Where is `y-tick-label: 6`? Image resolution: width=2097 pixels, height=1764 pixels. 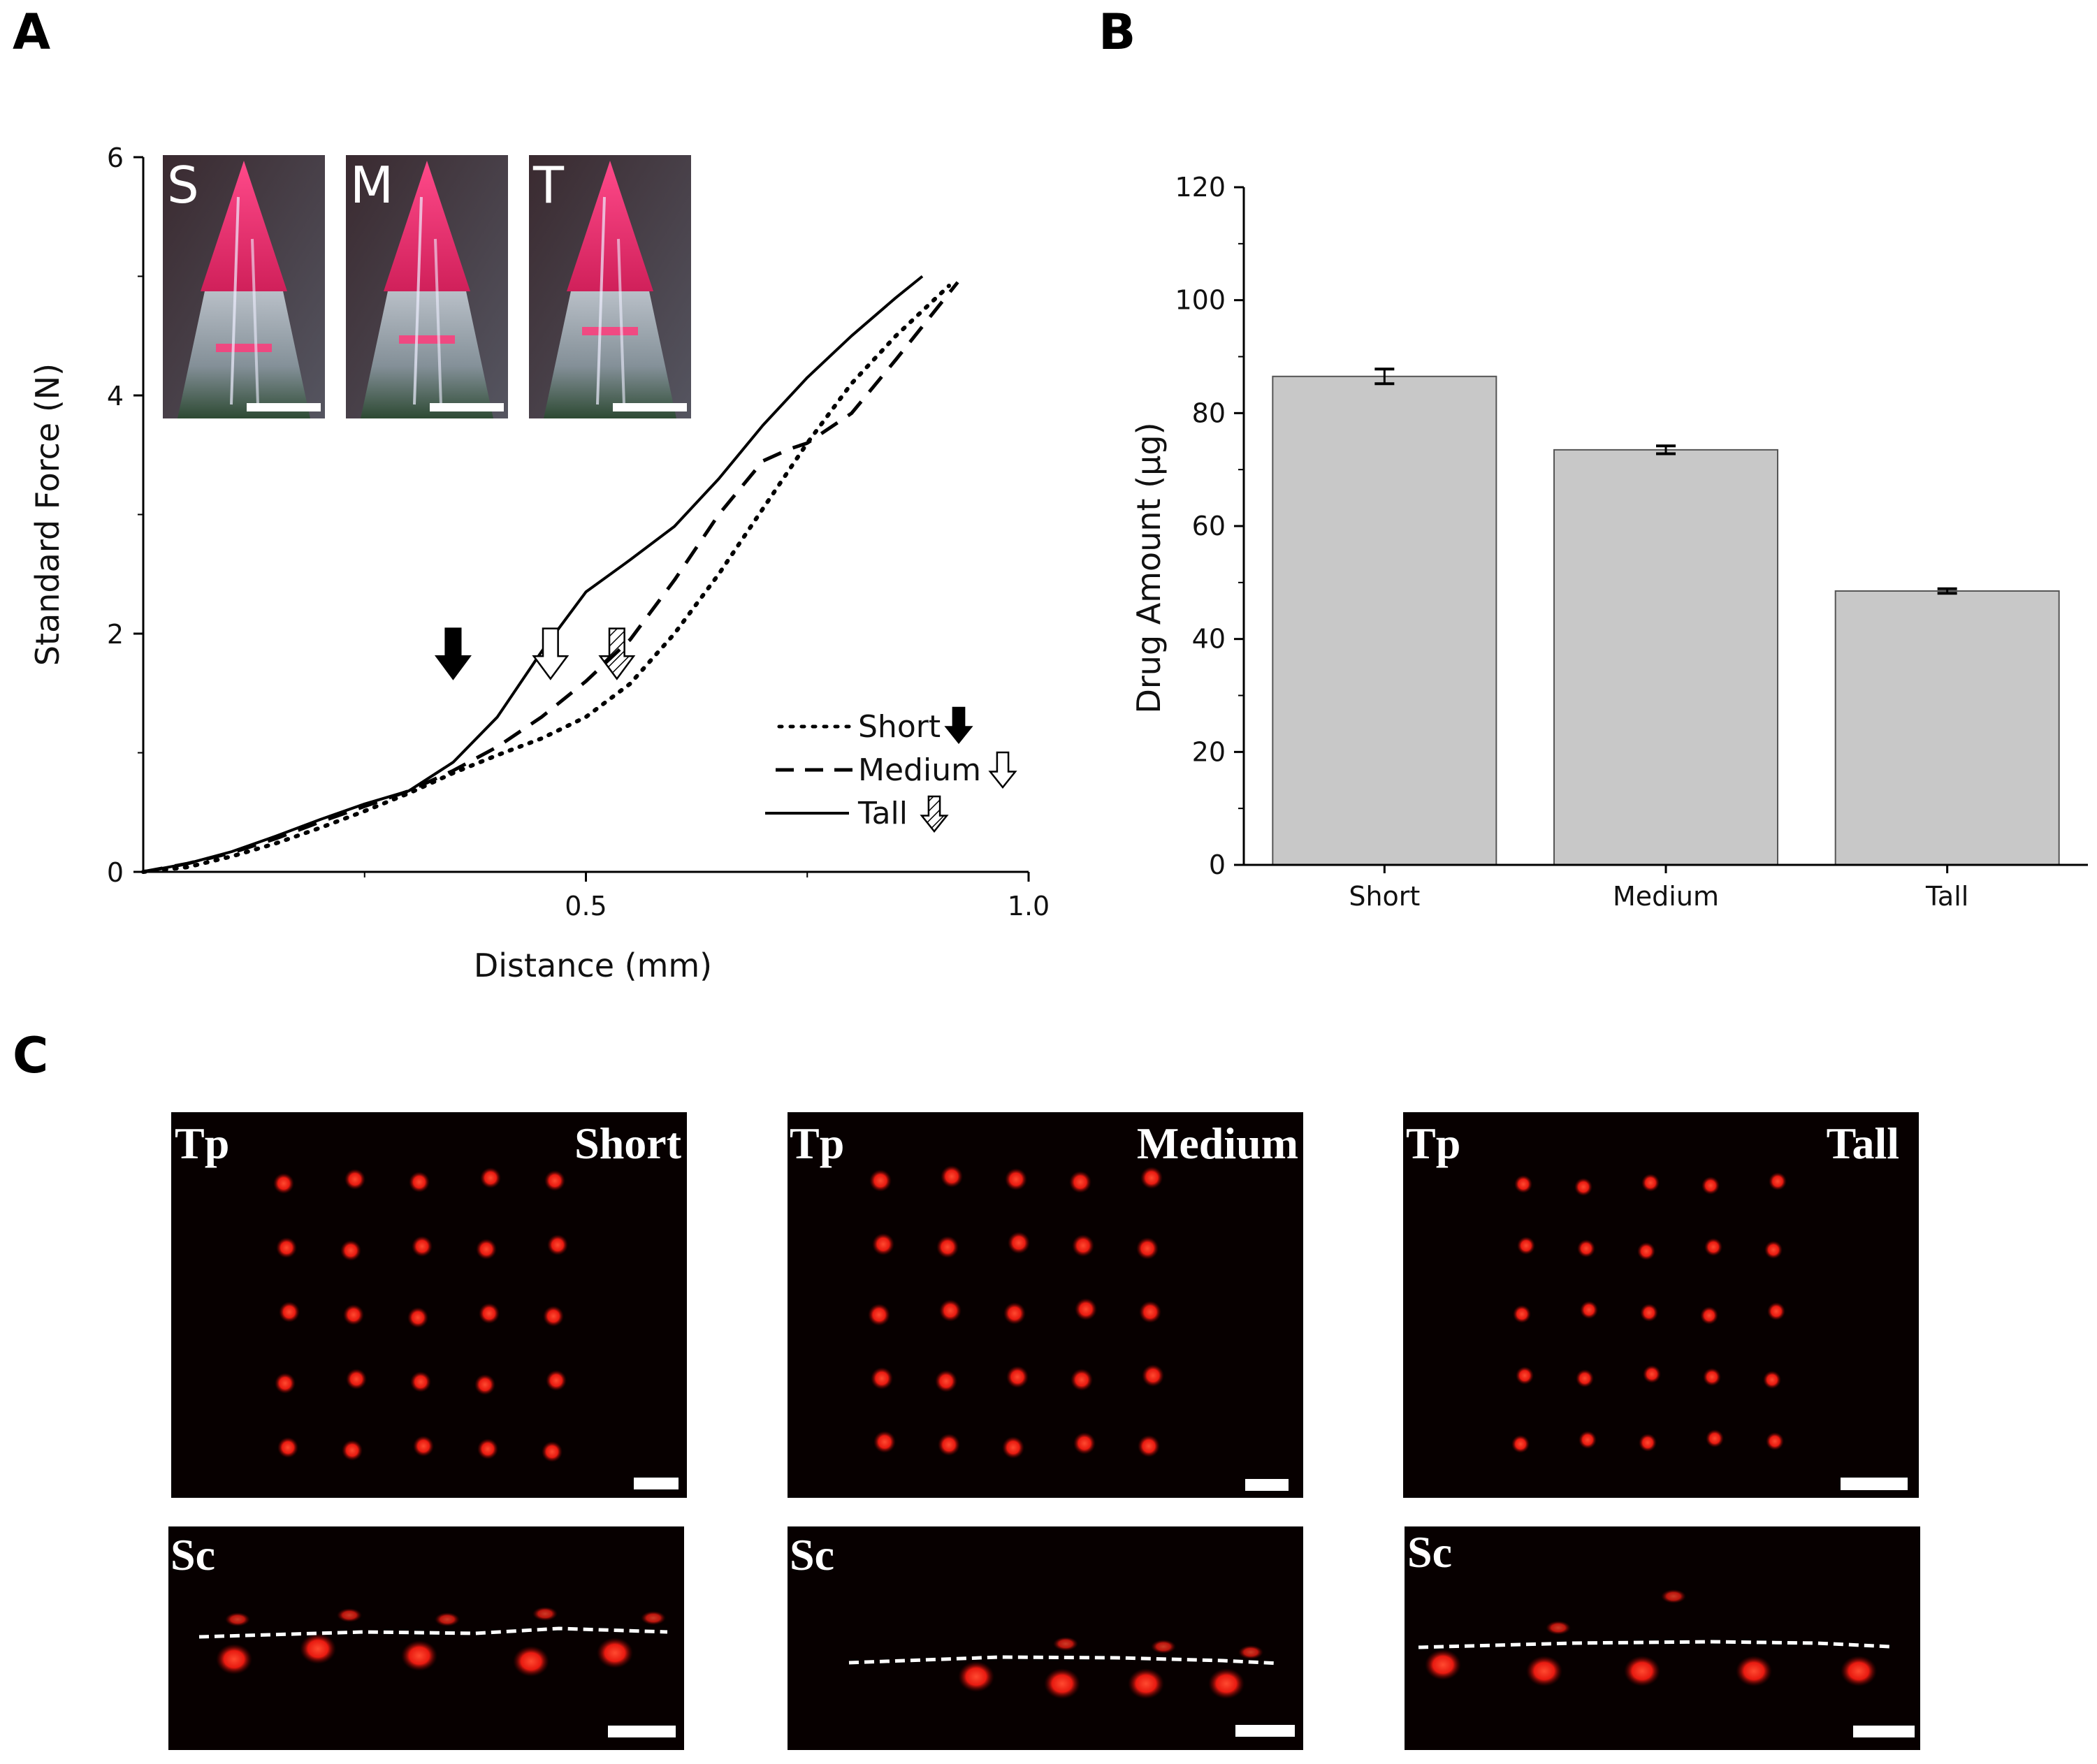
y-tick-label: 6 is located at coordinates (115, 158).